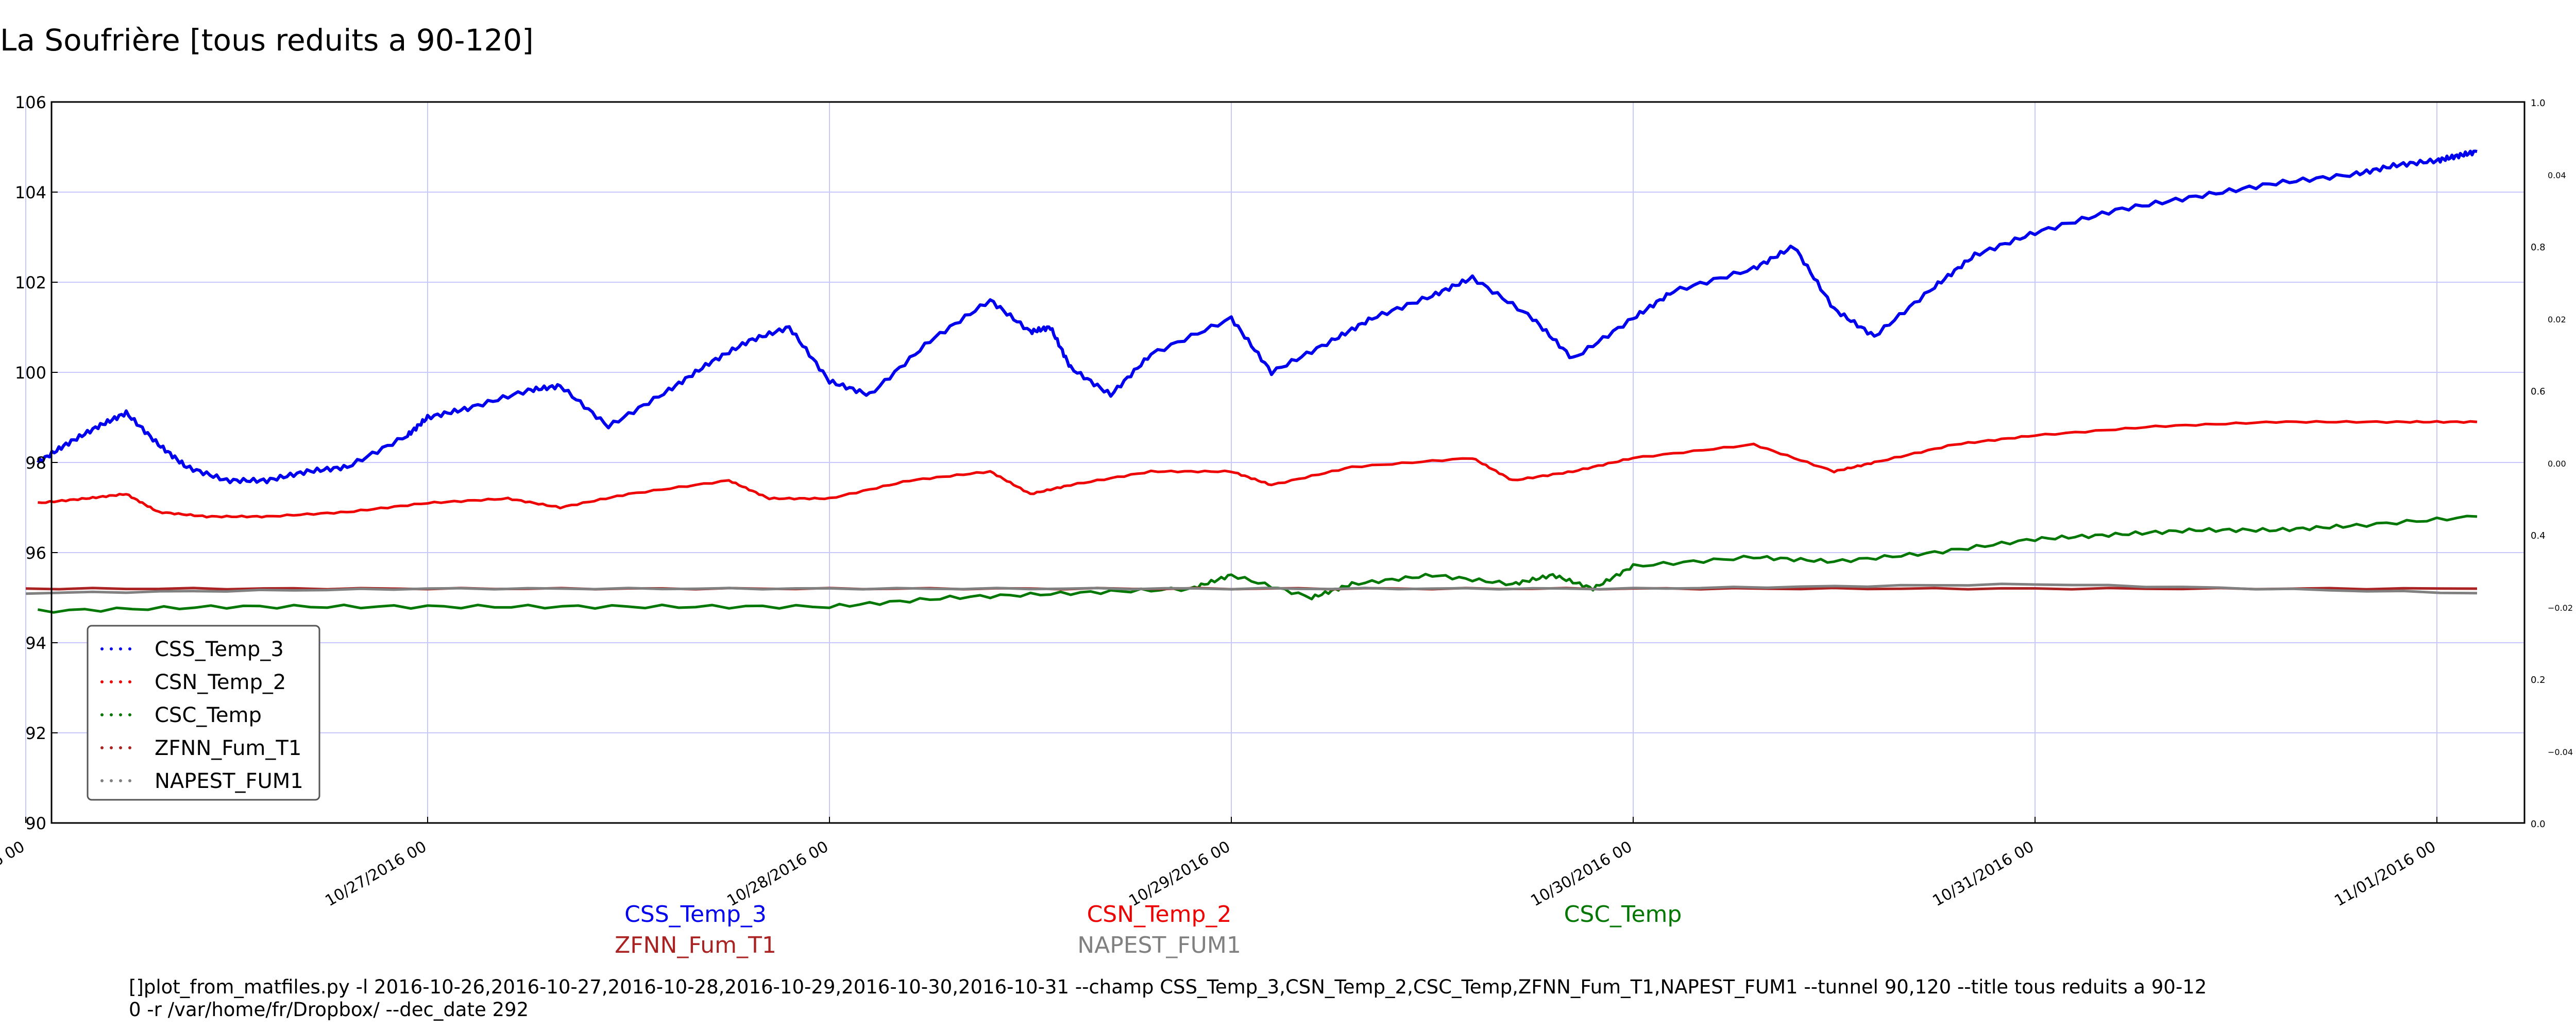  Describe the element at coordinates (35, 463) in the screenshot. I see `y-tick-label: 98` at that location.